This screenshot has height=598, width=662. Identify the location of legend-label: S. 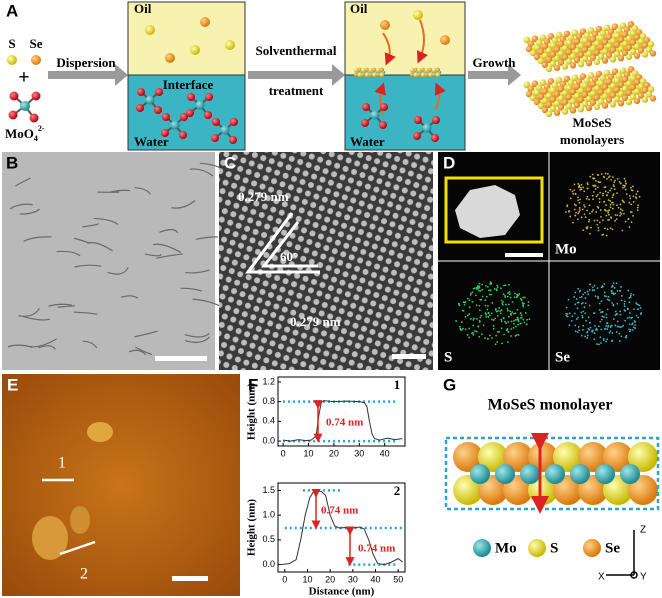
(554, 548).